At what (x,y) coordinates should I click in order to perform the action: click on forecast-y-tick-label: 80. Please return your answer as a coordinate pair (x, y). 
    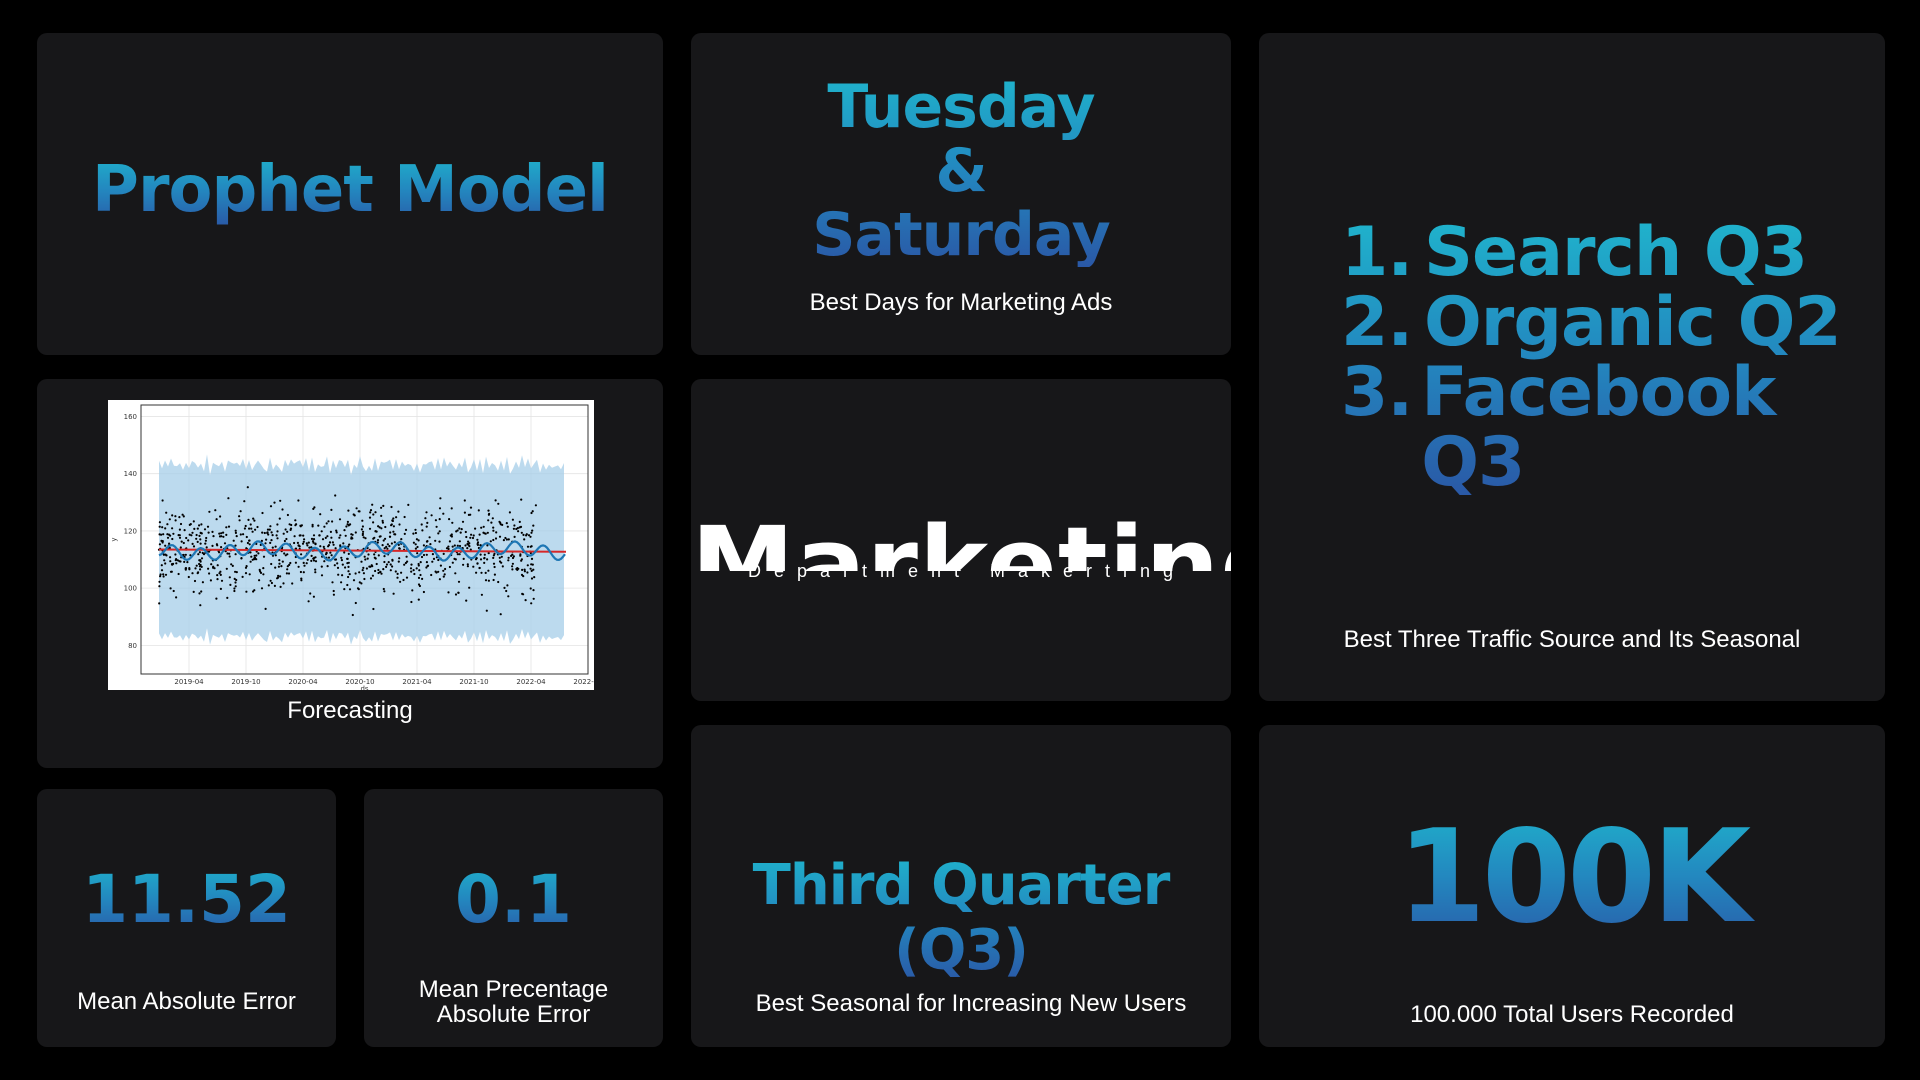
    Looking at the image, I should click on (132, 646).